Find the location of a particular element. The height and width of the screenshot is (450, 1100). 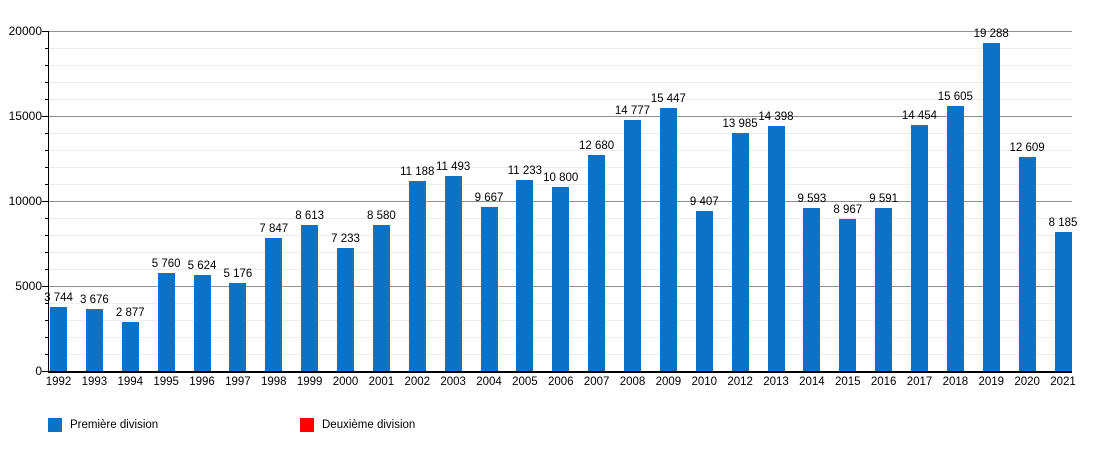

x-axis-label: 2001 is located at coordinates (381, 382).